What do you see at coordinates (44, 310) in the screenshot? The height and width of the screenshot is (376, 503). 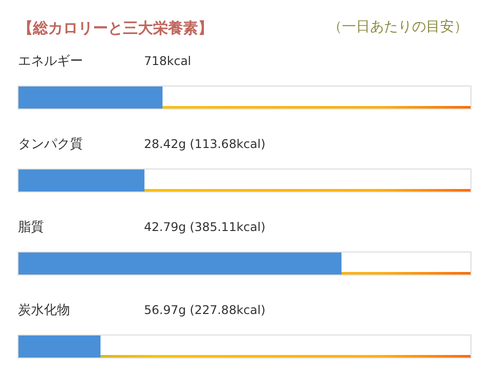 I see `y-tick-label: 炭水化物` at bounding box center [44, 310].